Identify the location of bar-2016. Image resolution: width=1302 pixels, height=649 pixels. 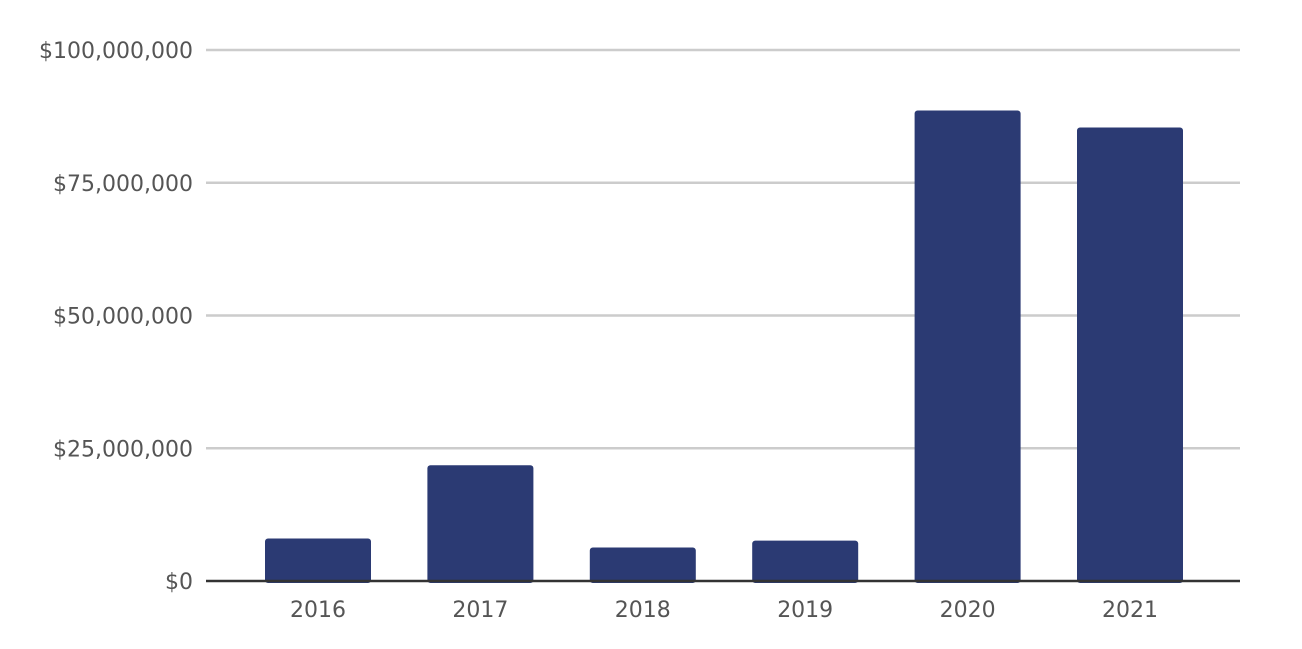
(318, 560).